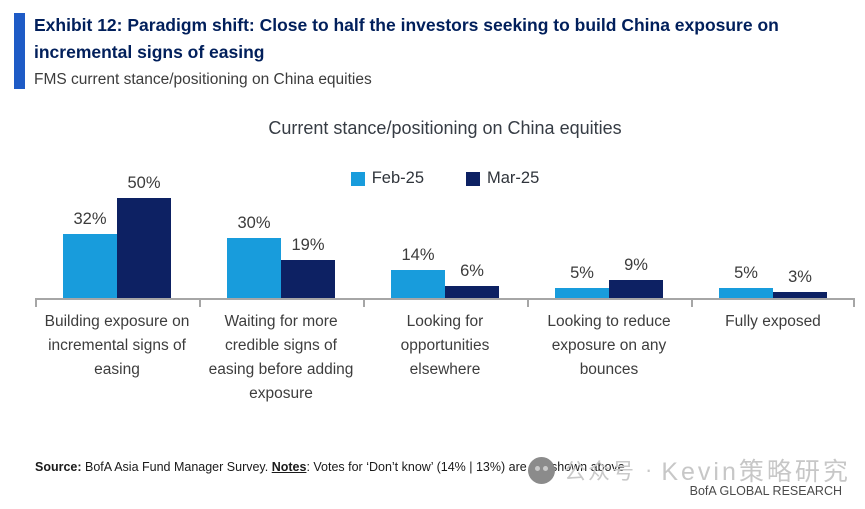 Image resolution: width=865 pixels, height=509 pixels. What do you see at coordinates (19, 51) in the screenshot?
I see `exhibit-accent-bar` at bounding box center [19, 51].